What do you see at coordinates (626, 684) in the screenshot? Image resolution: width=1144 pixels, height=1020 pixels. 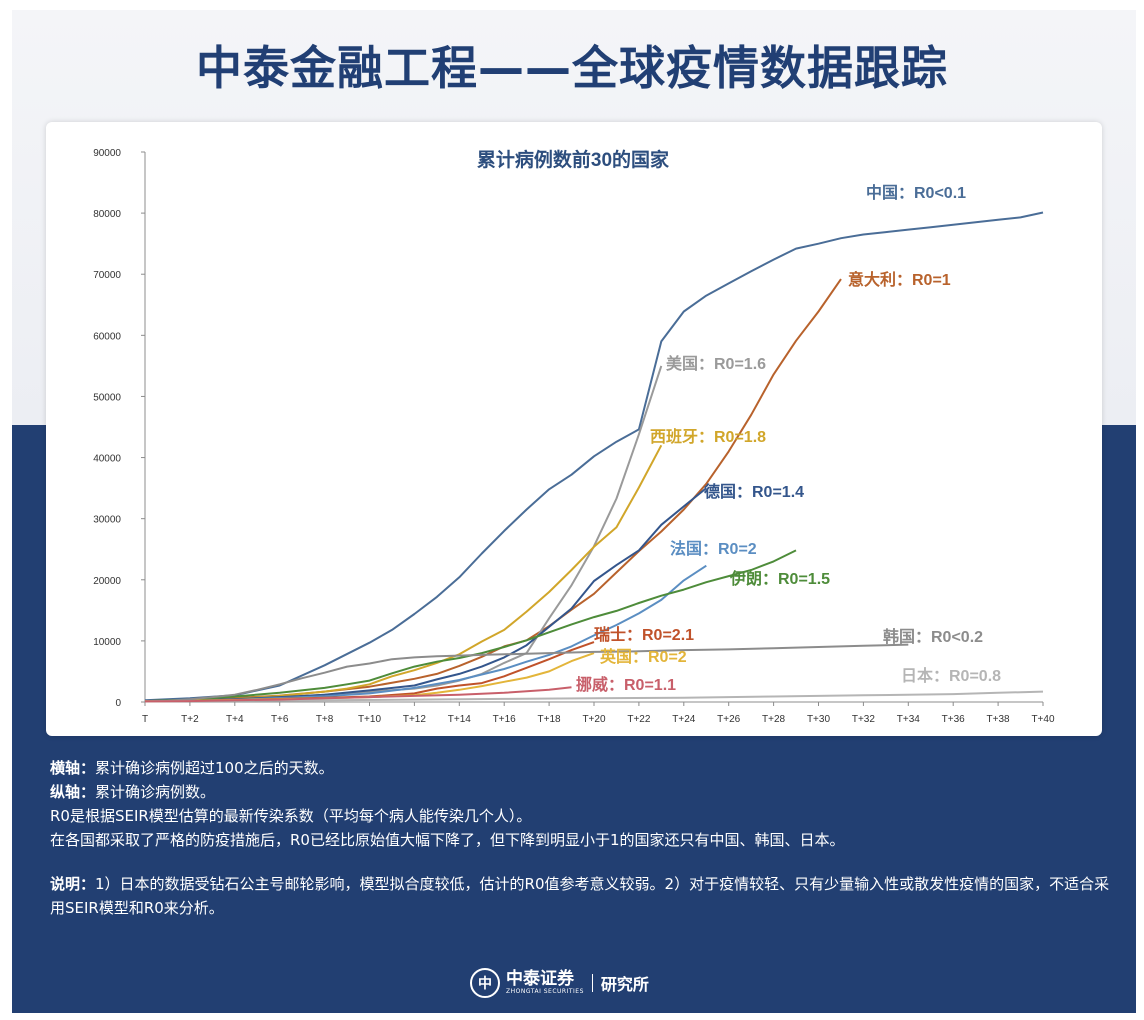 I see `series-label-11: 挪威：R0=1.1` at bounding box center [626, 684].